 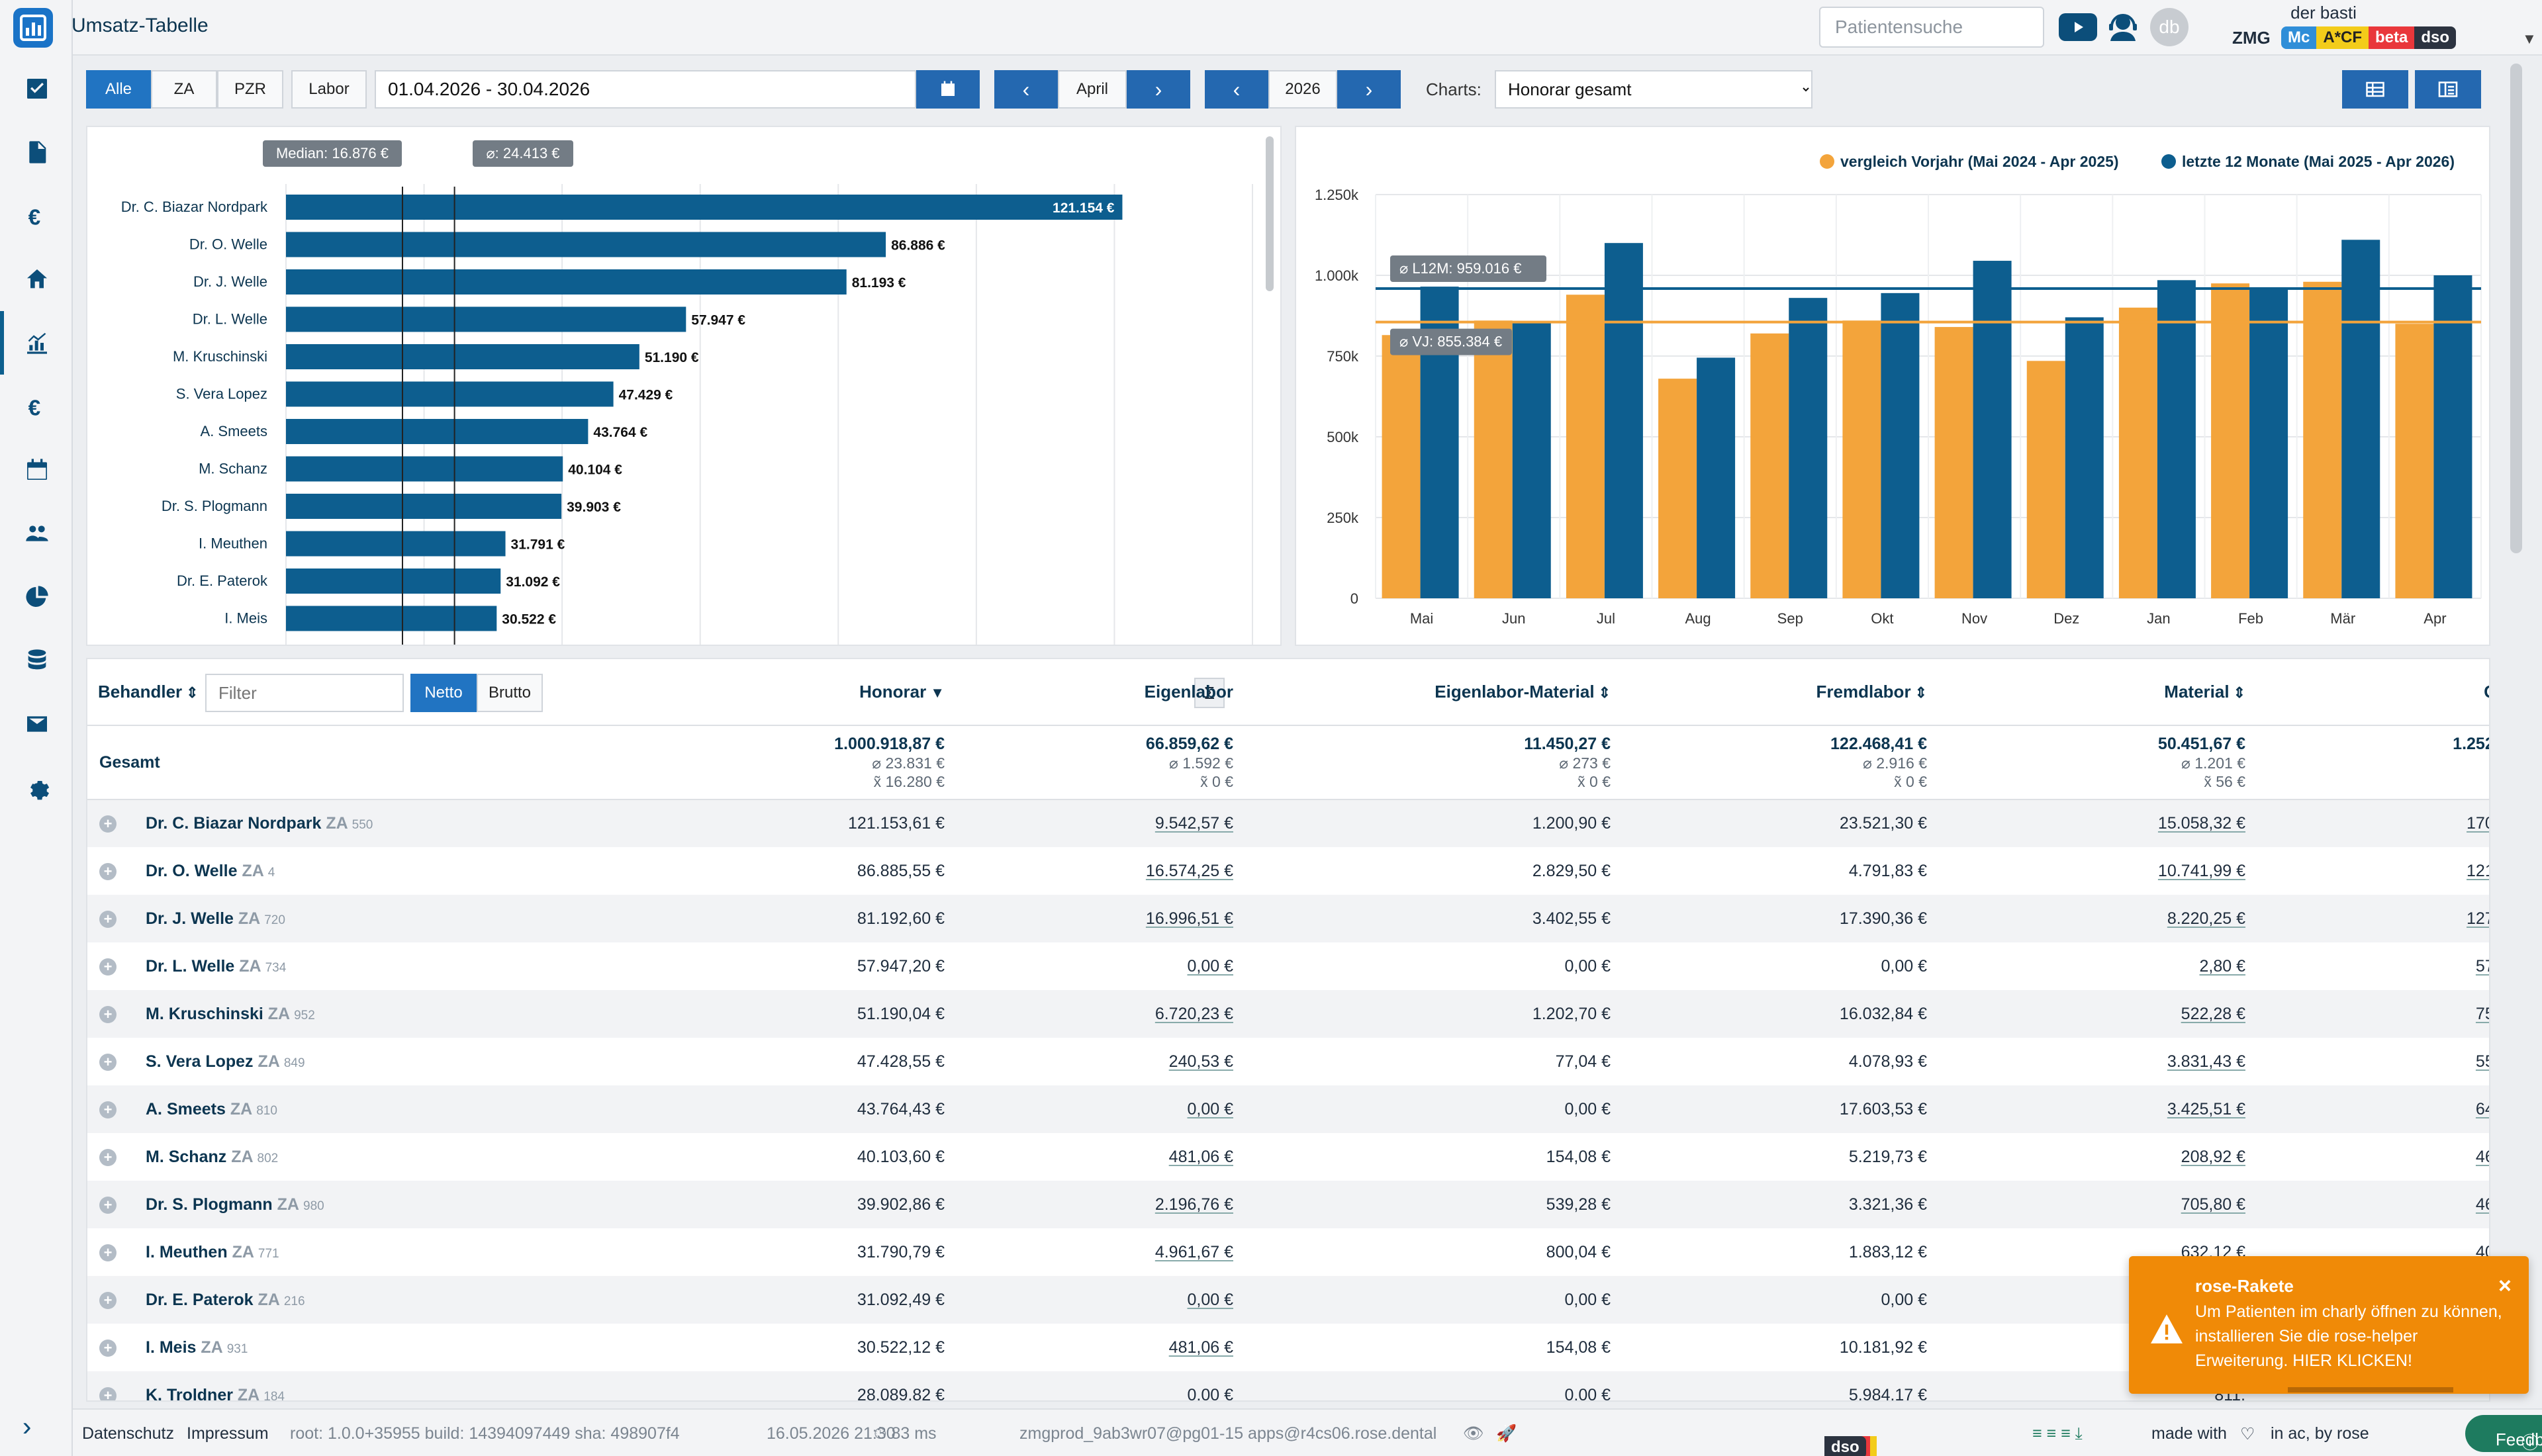 What do you see at coordinates (128, 1433) in the screenshot?
I see `datenschutz-link: Datenschutz` at bounding box center [128, 1433].